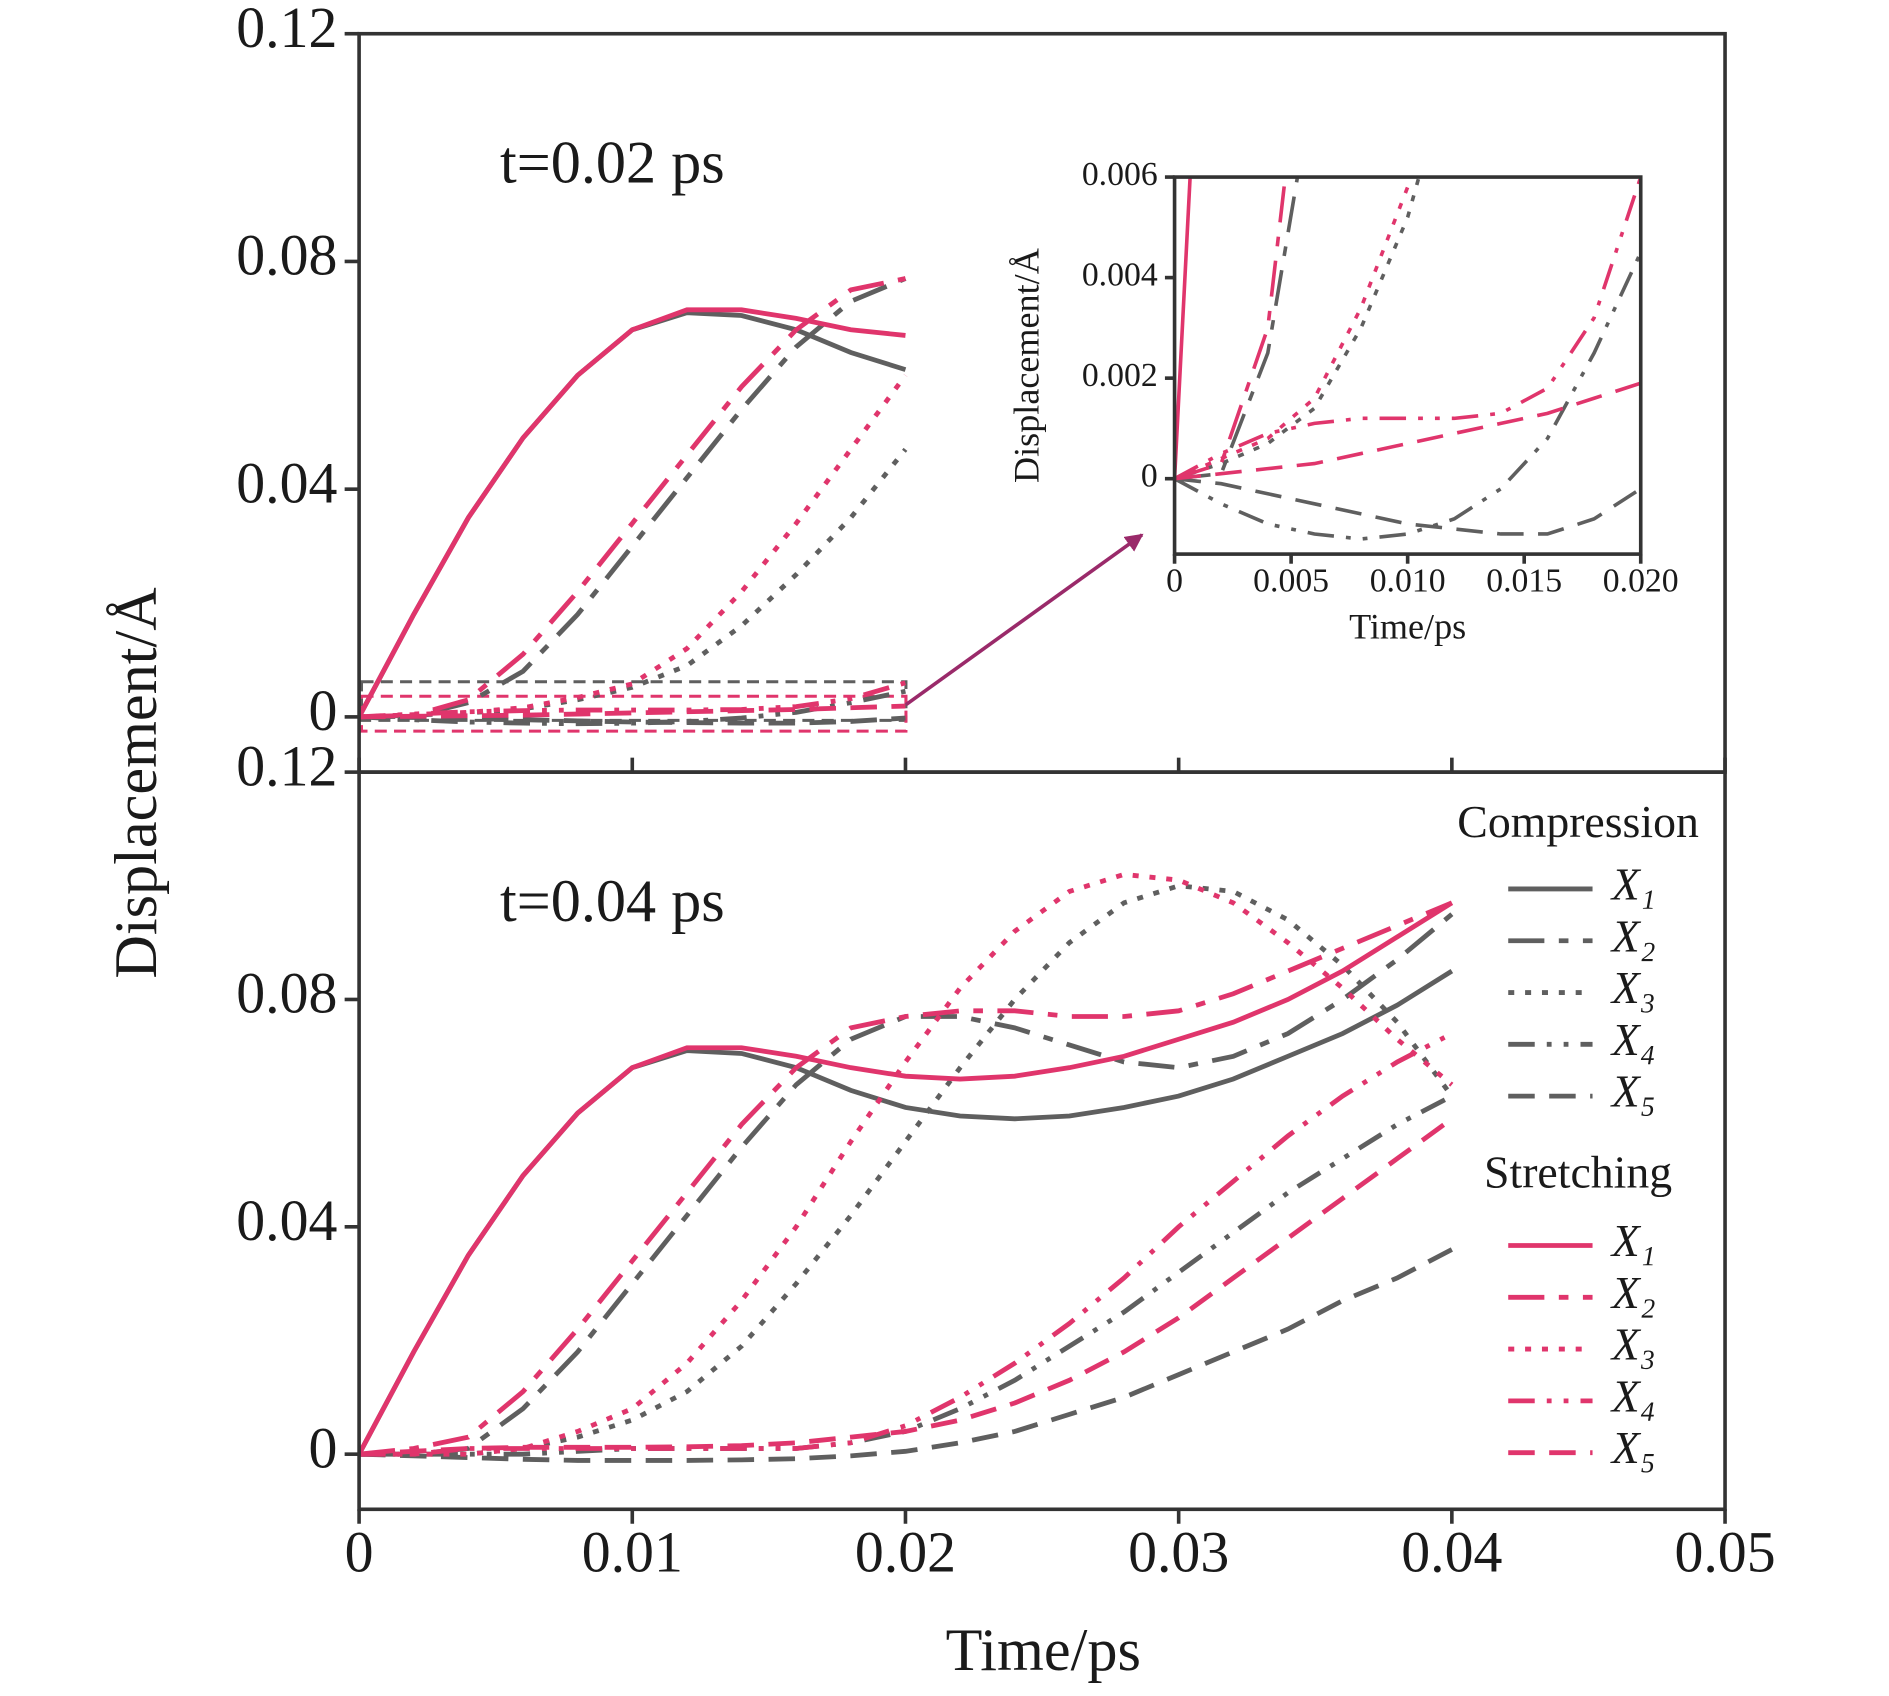 Image resolution: width=1889 pixels, height=1696 pixels. I want to click on annotation: t=0.04 ps, so click(612, 901).